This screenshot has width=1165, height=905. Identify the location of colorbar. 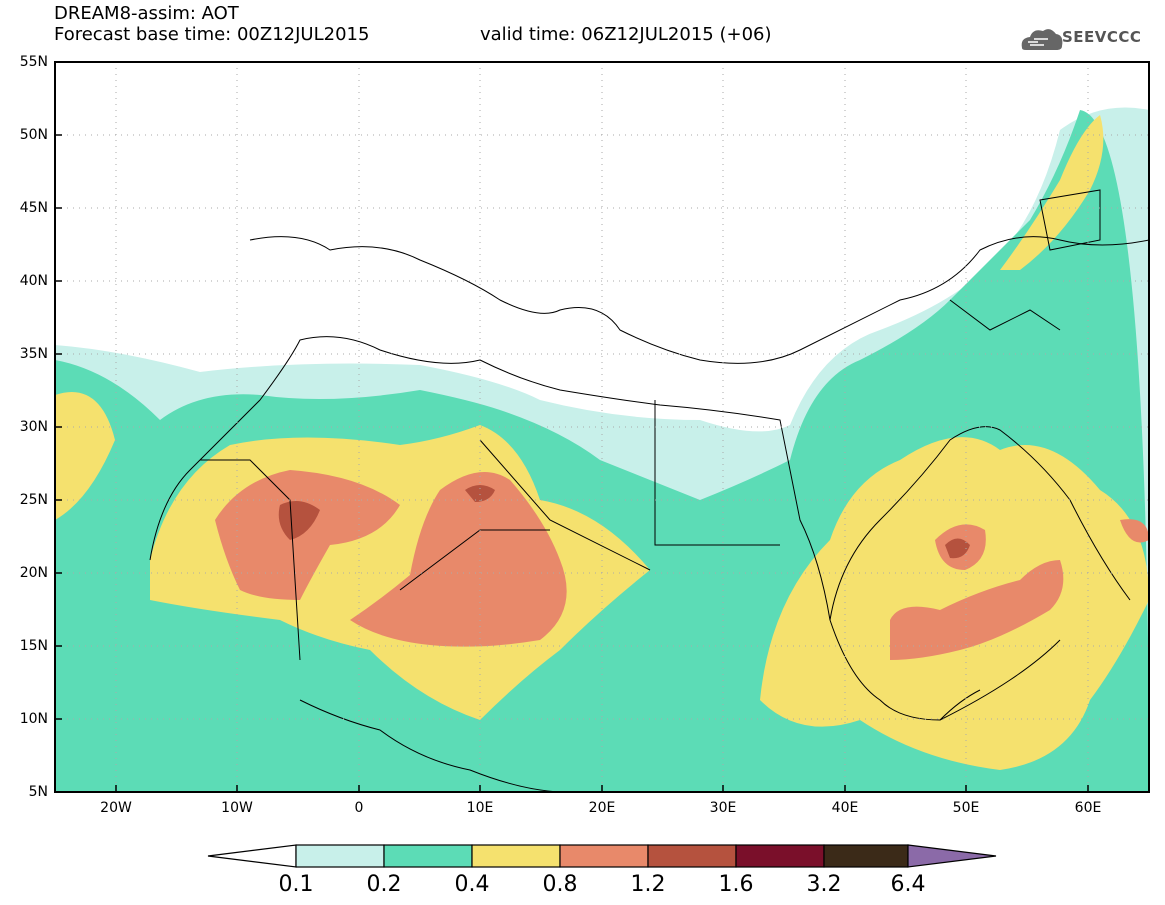
(602, 856).